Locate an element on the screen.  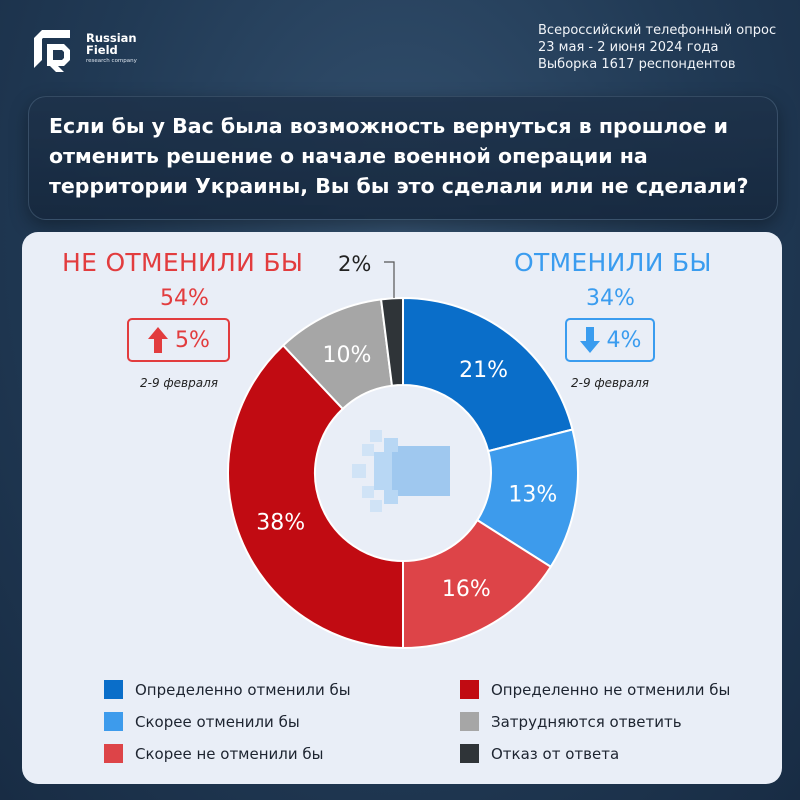
arrow-up-icon is located at coordinates (158, 340).